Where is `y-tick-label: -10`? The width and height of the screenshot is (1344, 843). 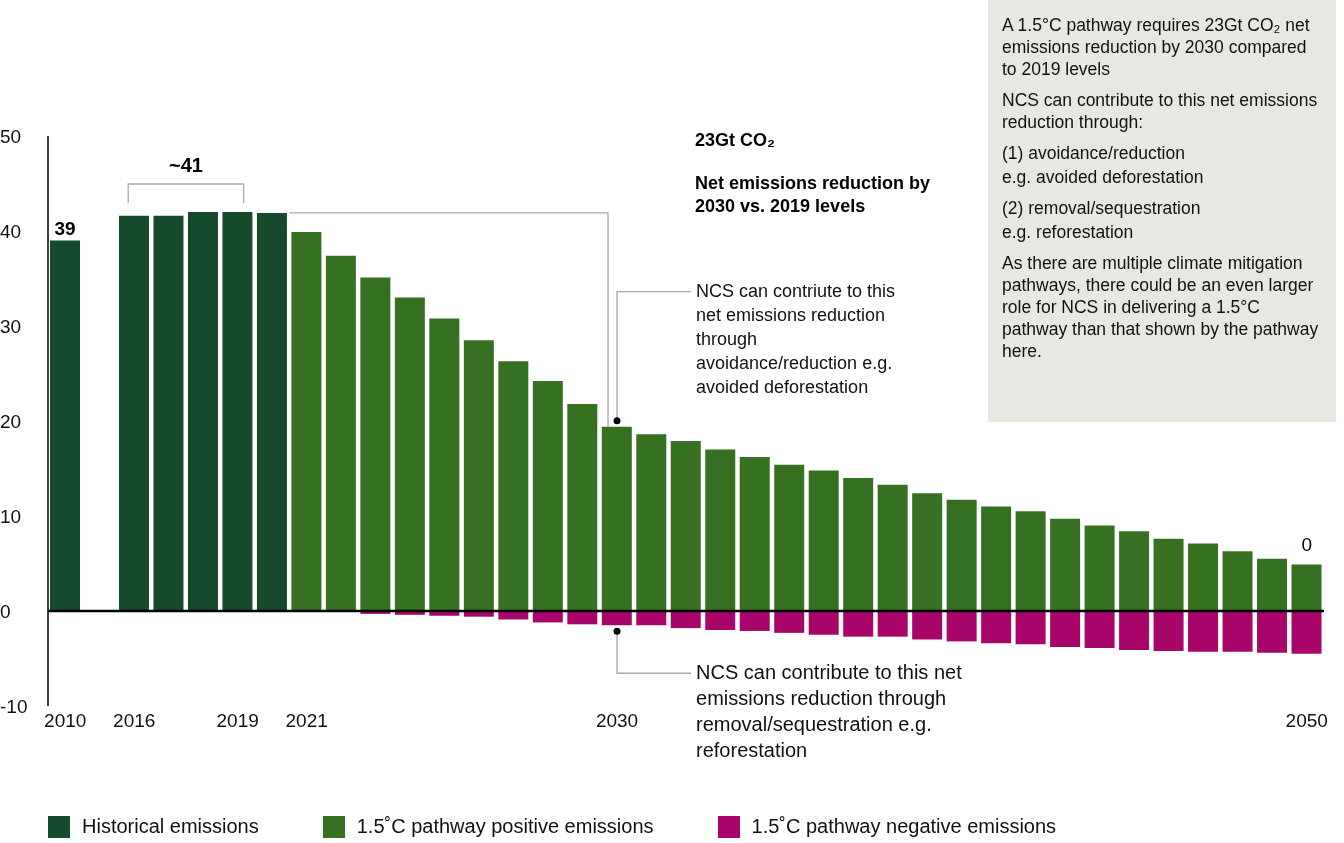
y-tick-label: -10 is located at coordinates (14, 706).